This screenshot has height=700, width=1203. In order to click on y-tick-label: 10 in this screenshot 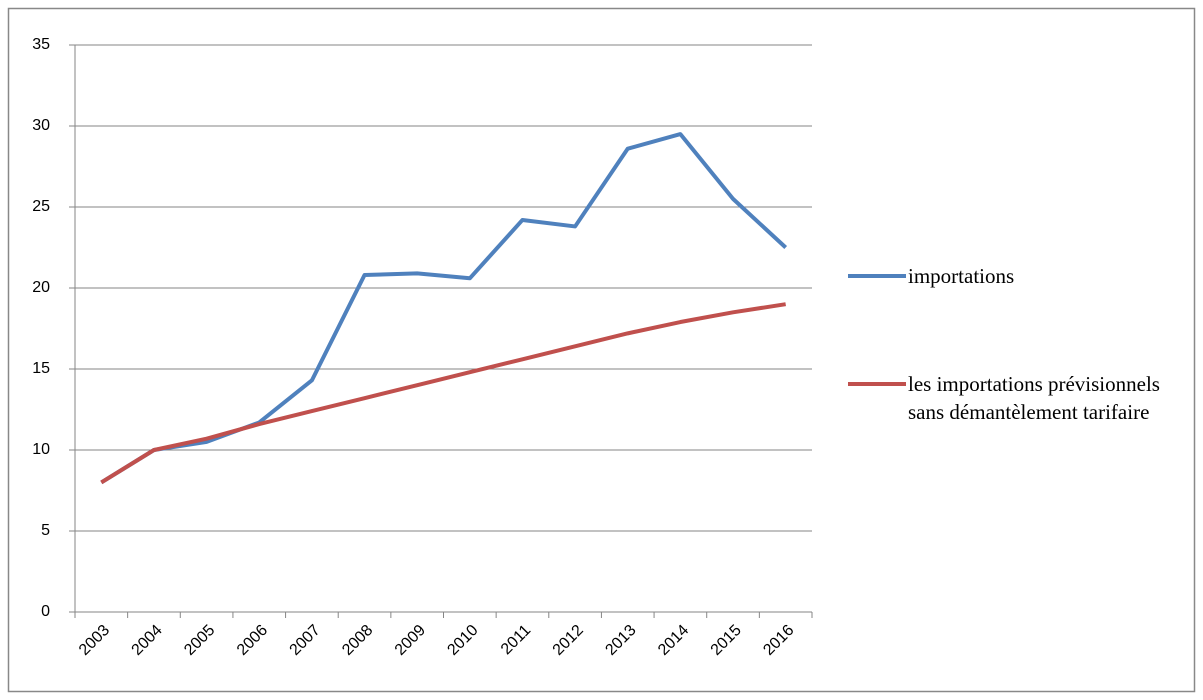, I will do `click(41, 449)`.